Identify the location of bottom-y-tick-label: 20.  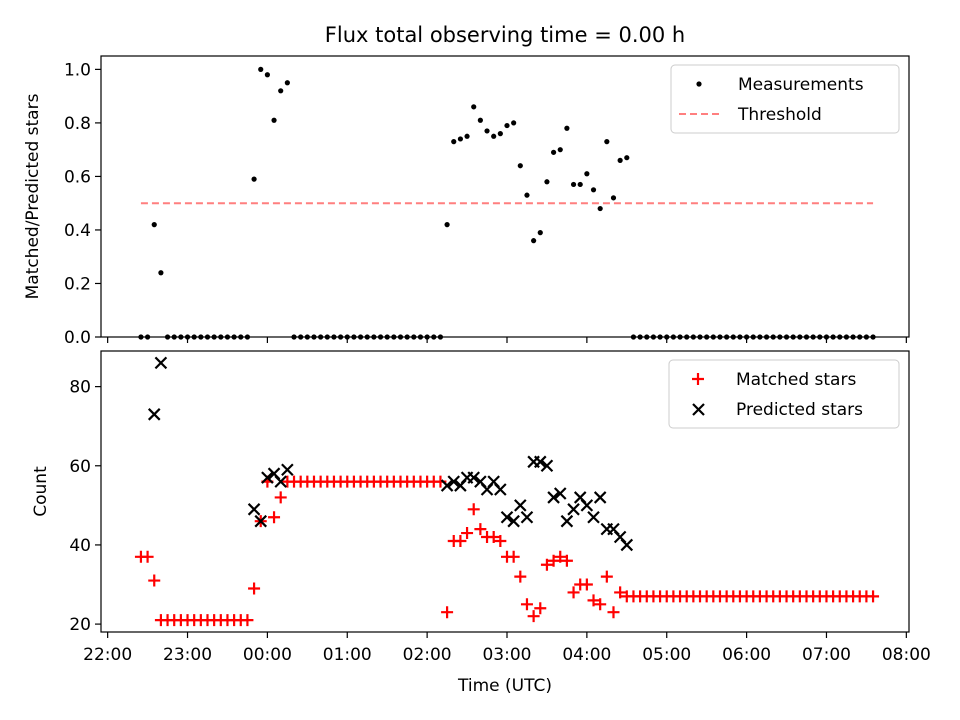
(80, 625).